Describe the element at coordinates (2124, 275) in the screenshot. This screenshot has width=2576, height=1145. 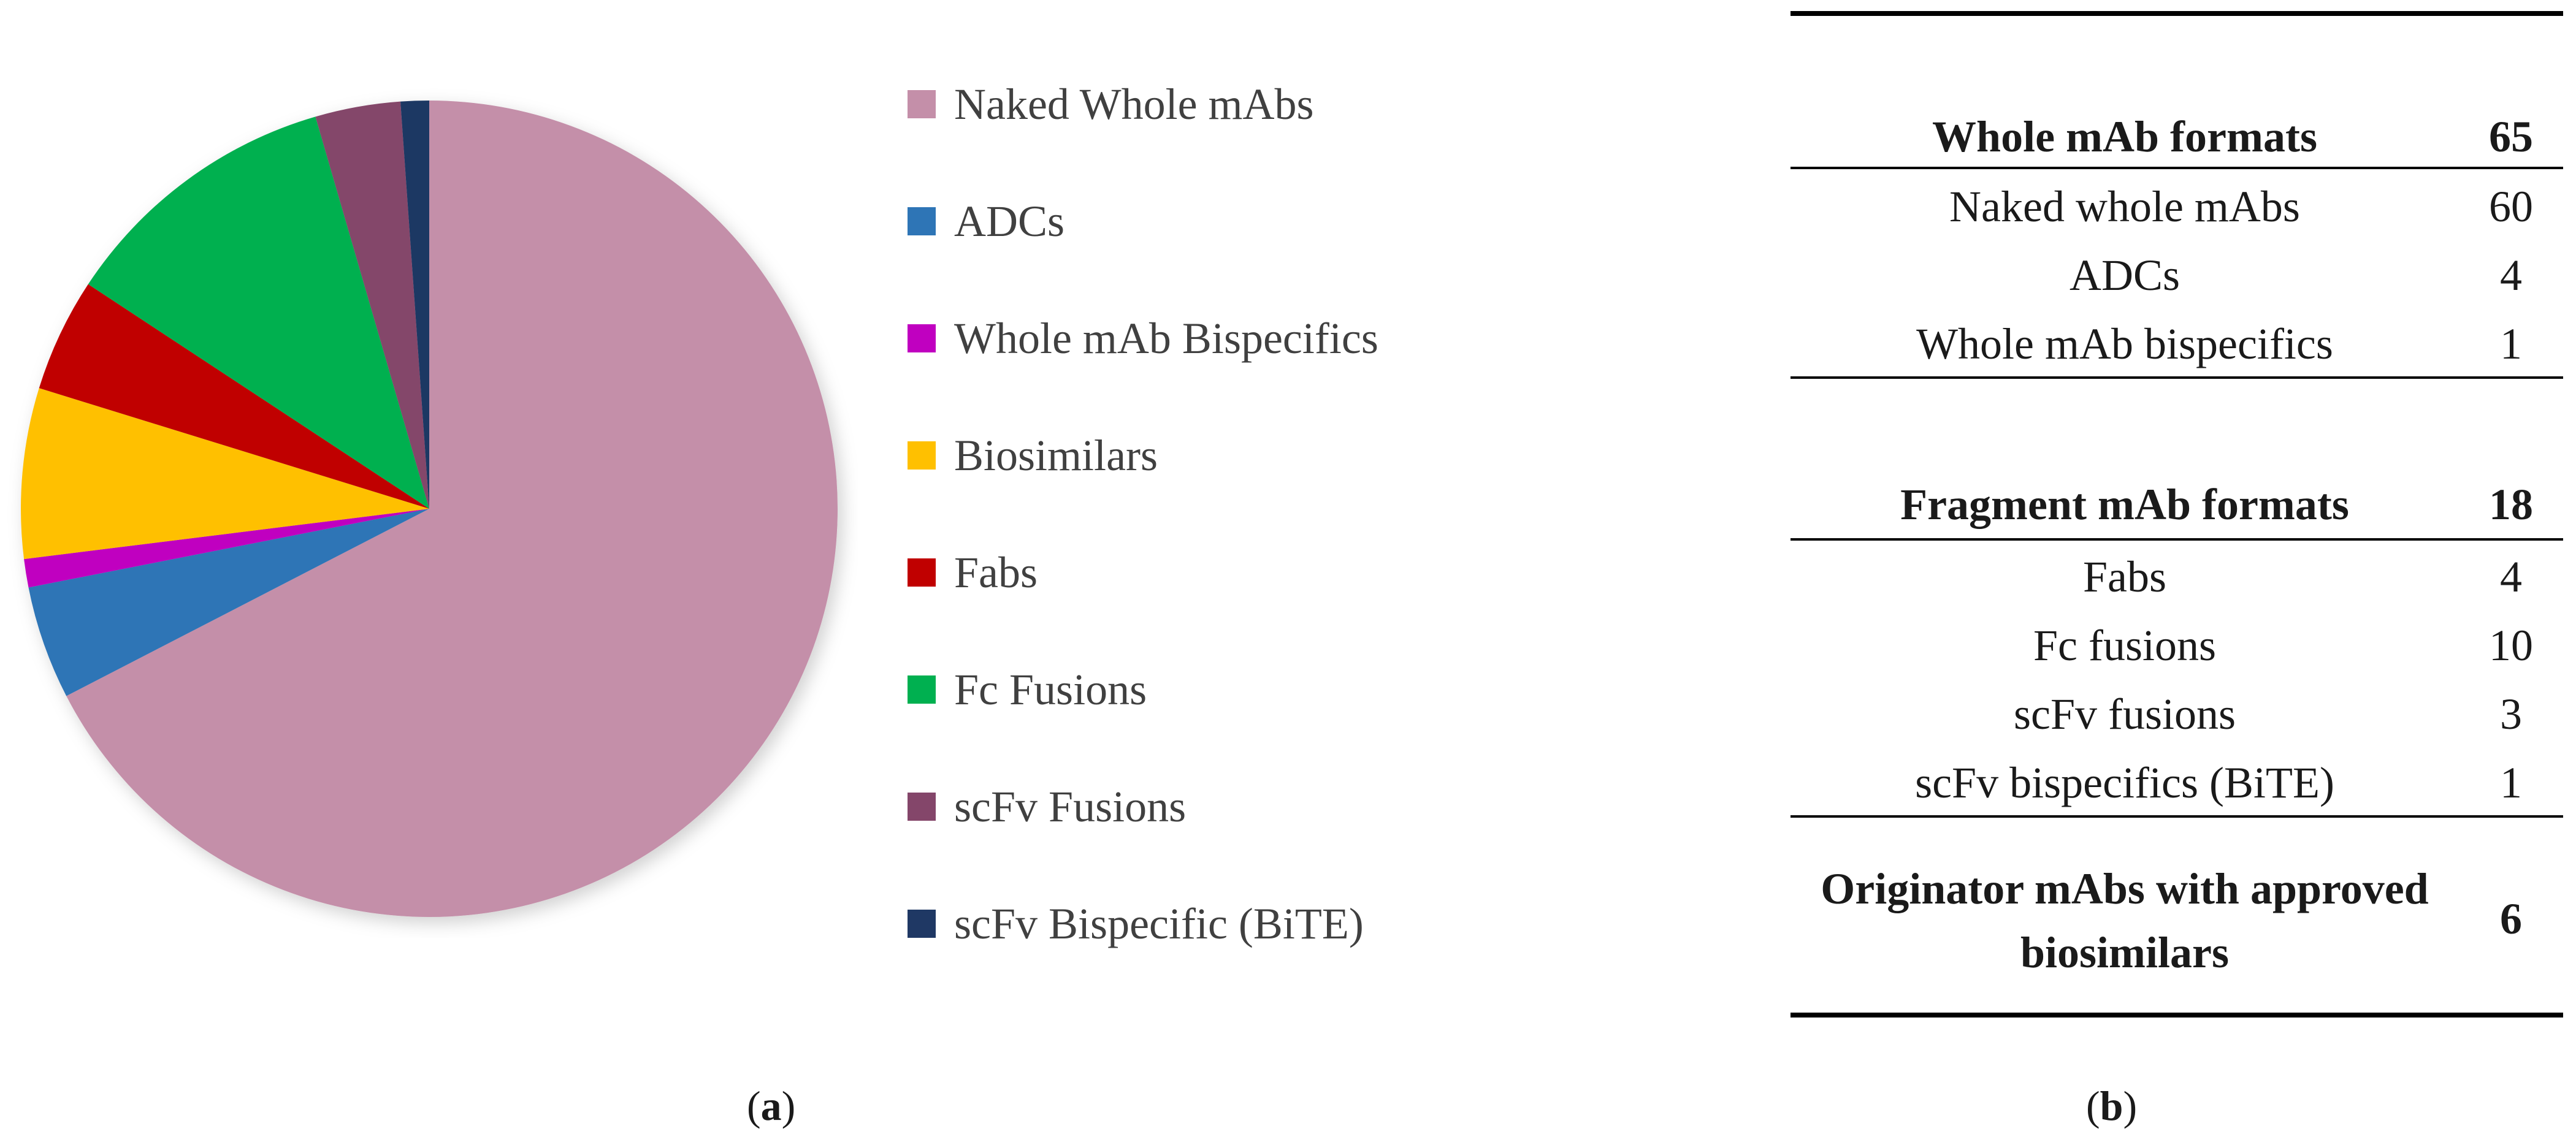
I see `table-row-label: ADCs` at that location.